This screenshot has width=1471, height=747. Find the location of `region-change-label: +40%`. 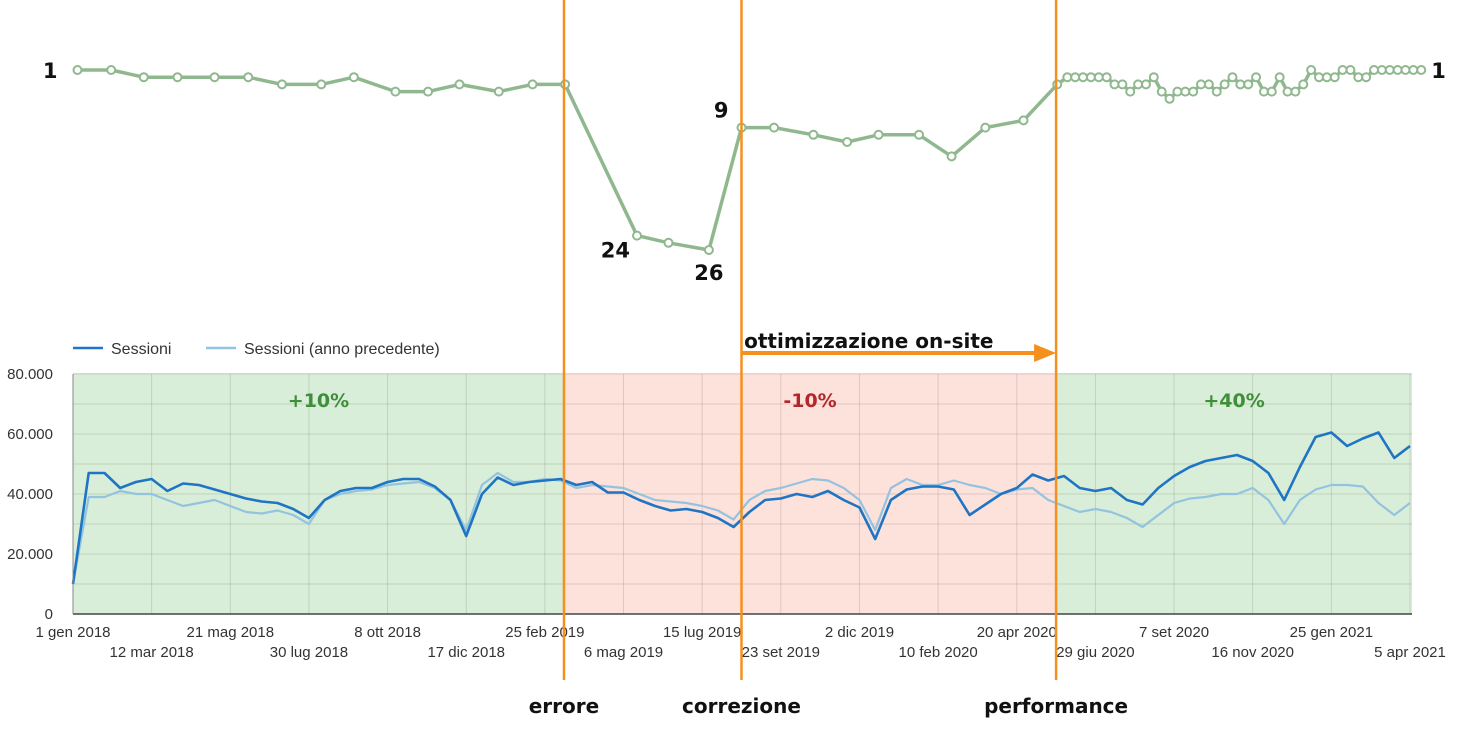

region-change-label: +40% is located at coordinates (1233, 401).